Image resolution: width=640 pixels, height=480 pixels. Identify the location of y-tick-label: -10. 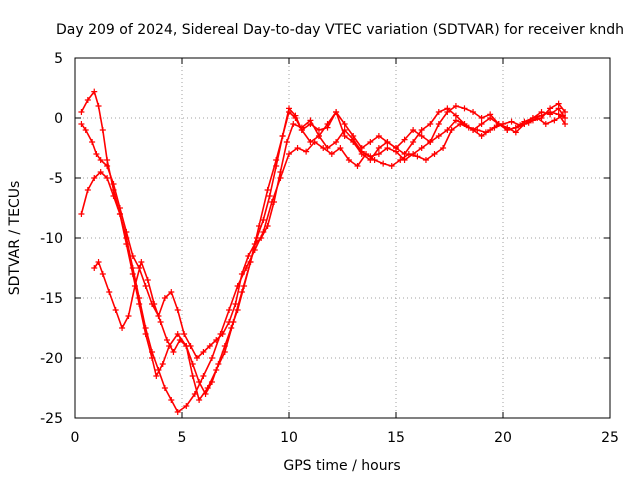
(51, 239).